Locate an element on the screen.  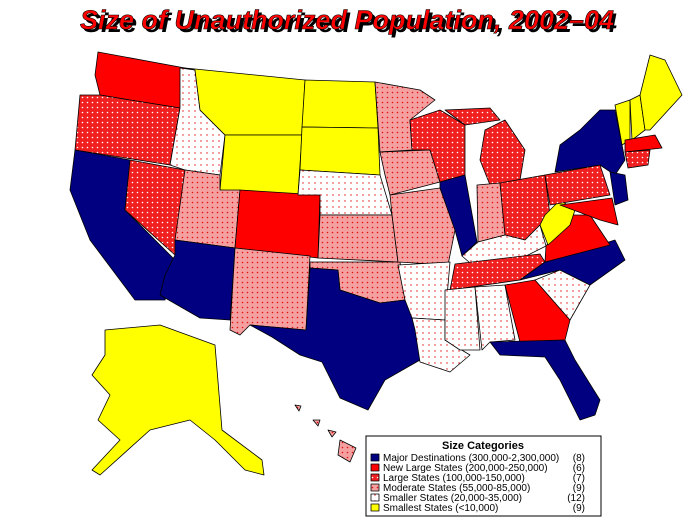
legend-label: Moderate States (55,000-85,000) is located at coordinates (456, 488).